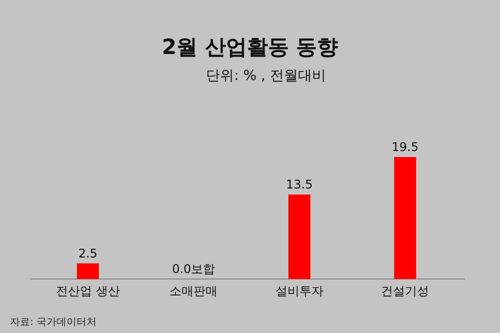 The image size is (500, 333). What do you see at coordinates (194, 269) in the screenshot?
I see `data-label: 0.0보합` at bounding box center [194, 269].